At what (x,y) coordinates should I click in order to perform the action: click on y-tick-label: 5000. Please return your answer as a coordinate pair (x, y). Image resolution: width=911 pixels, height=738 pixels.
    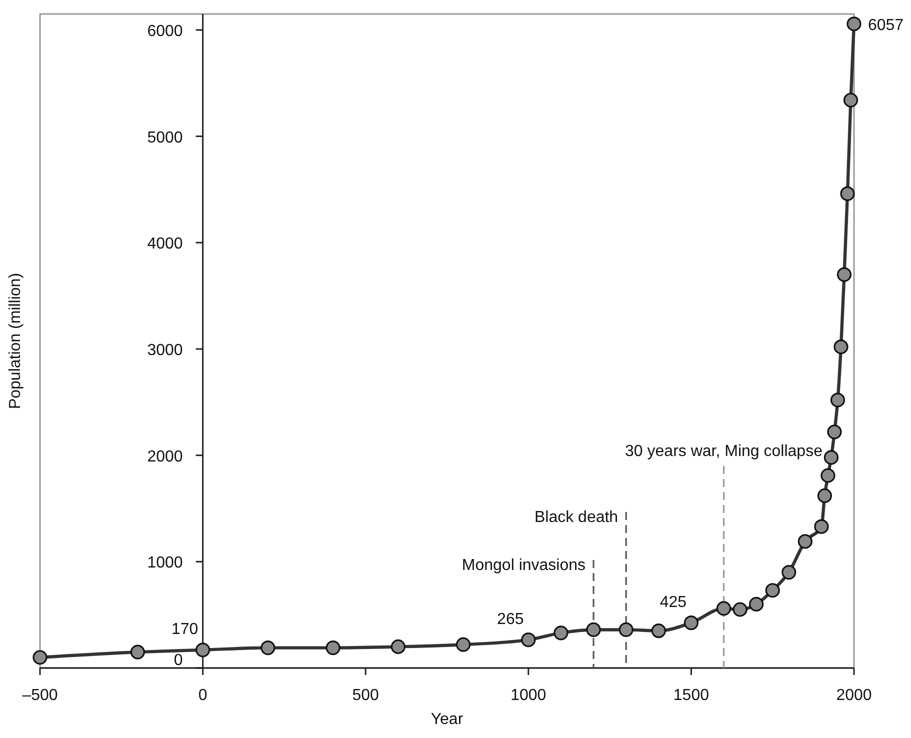
    Looking at the image, I should click on (165, 137).